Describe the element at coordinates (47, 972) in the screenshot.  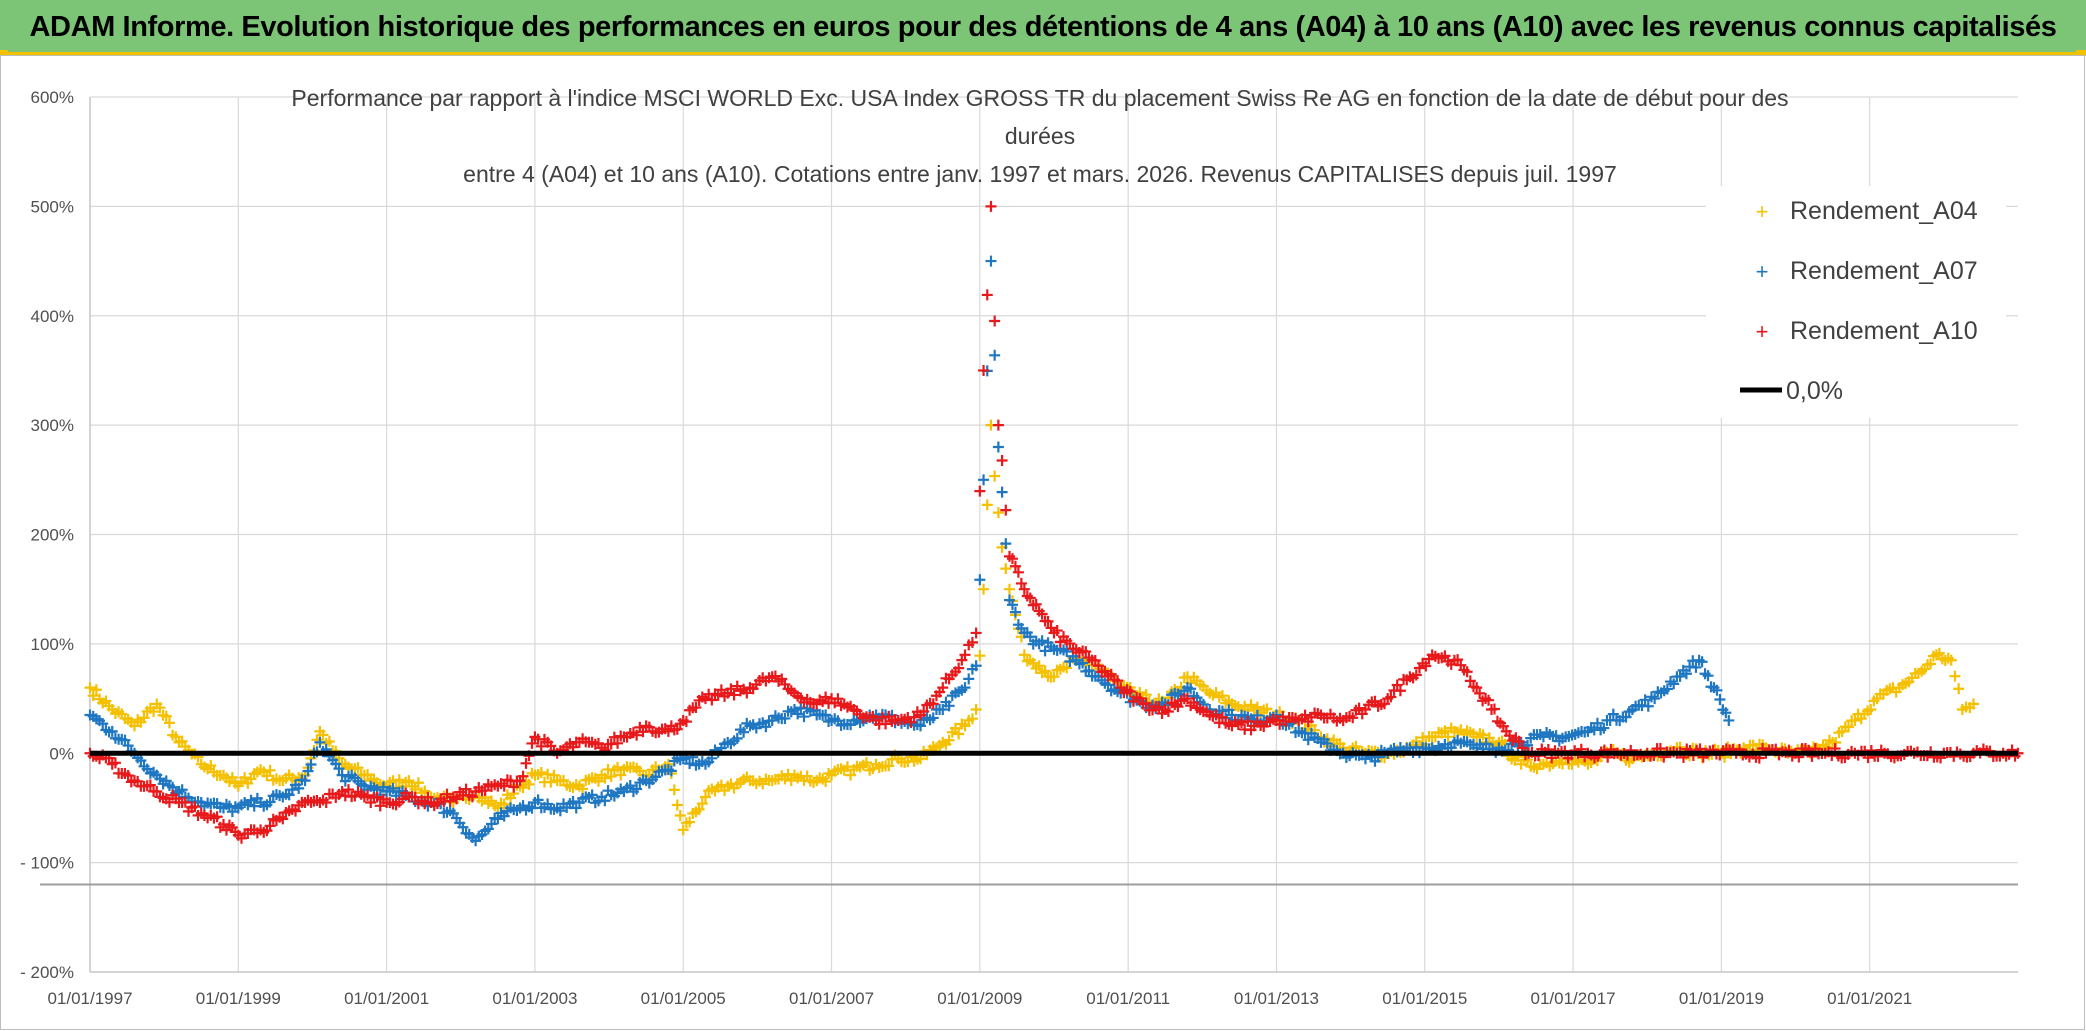
I see `y-tick-label-8: - 200%` at that location.